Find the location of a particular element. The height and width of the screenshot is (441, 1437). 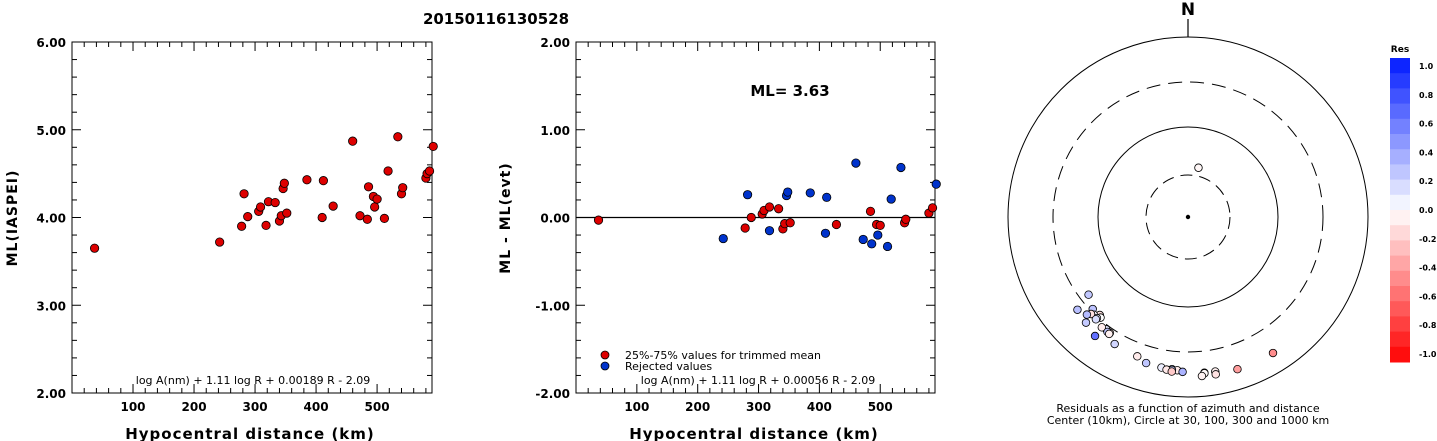

colorbar-title: Res is located at coordinates (1400, 50).